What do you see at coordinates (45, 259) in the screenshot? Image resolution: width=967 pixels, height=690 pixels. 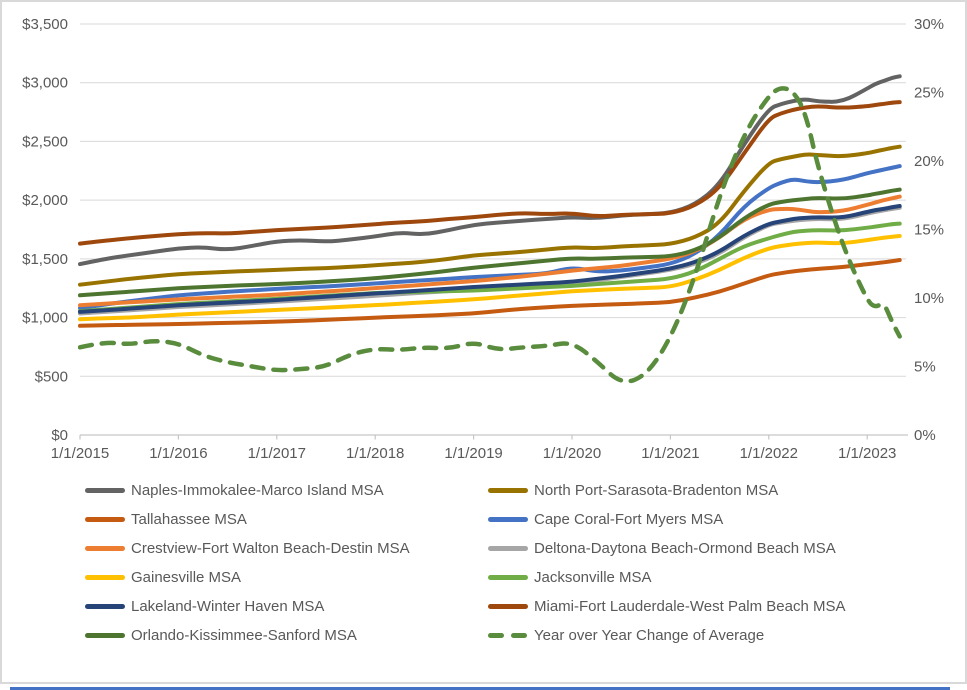 I see `y-axis-left-label: $1,500` at bounding box center [45, 259].